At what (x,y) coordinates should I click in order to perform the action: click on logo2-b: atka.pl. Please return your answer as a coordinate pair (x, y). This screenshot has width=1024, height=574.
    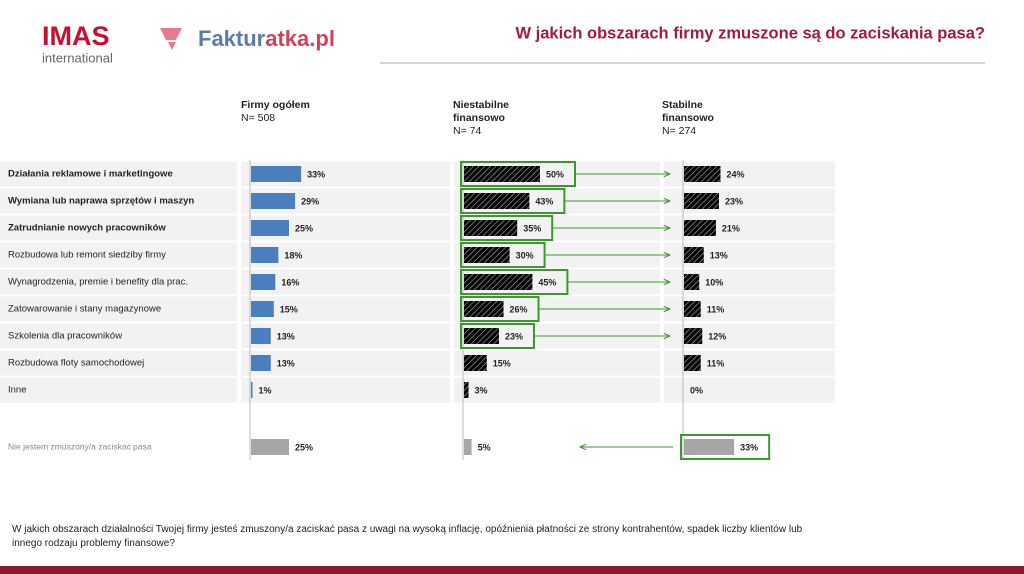
    Looking at the image, I should click on (300, 38).